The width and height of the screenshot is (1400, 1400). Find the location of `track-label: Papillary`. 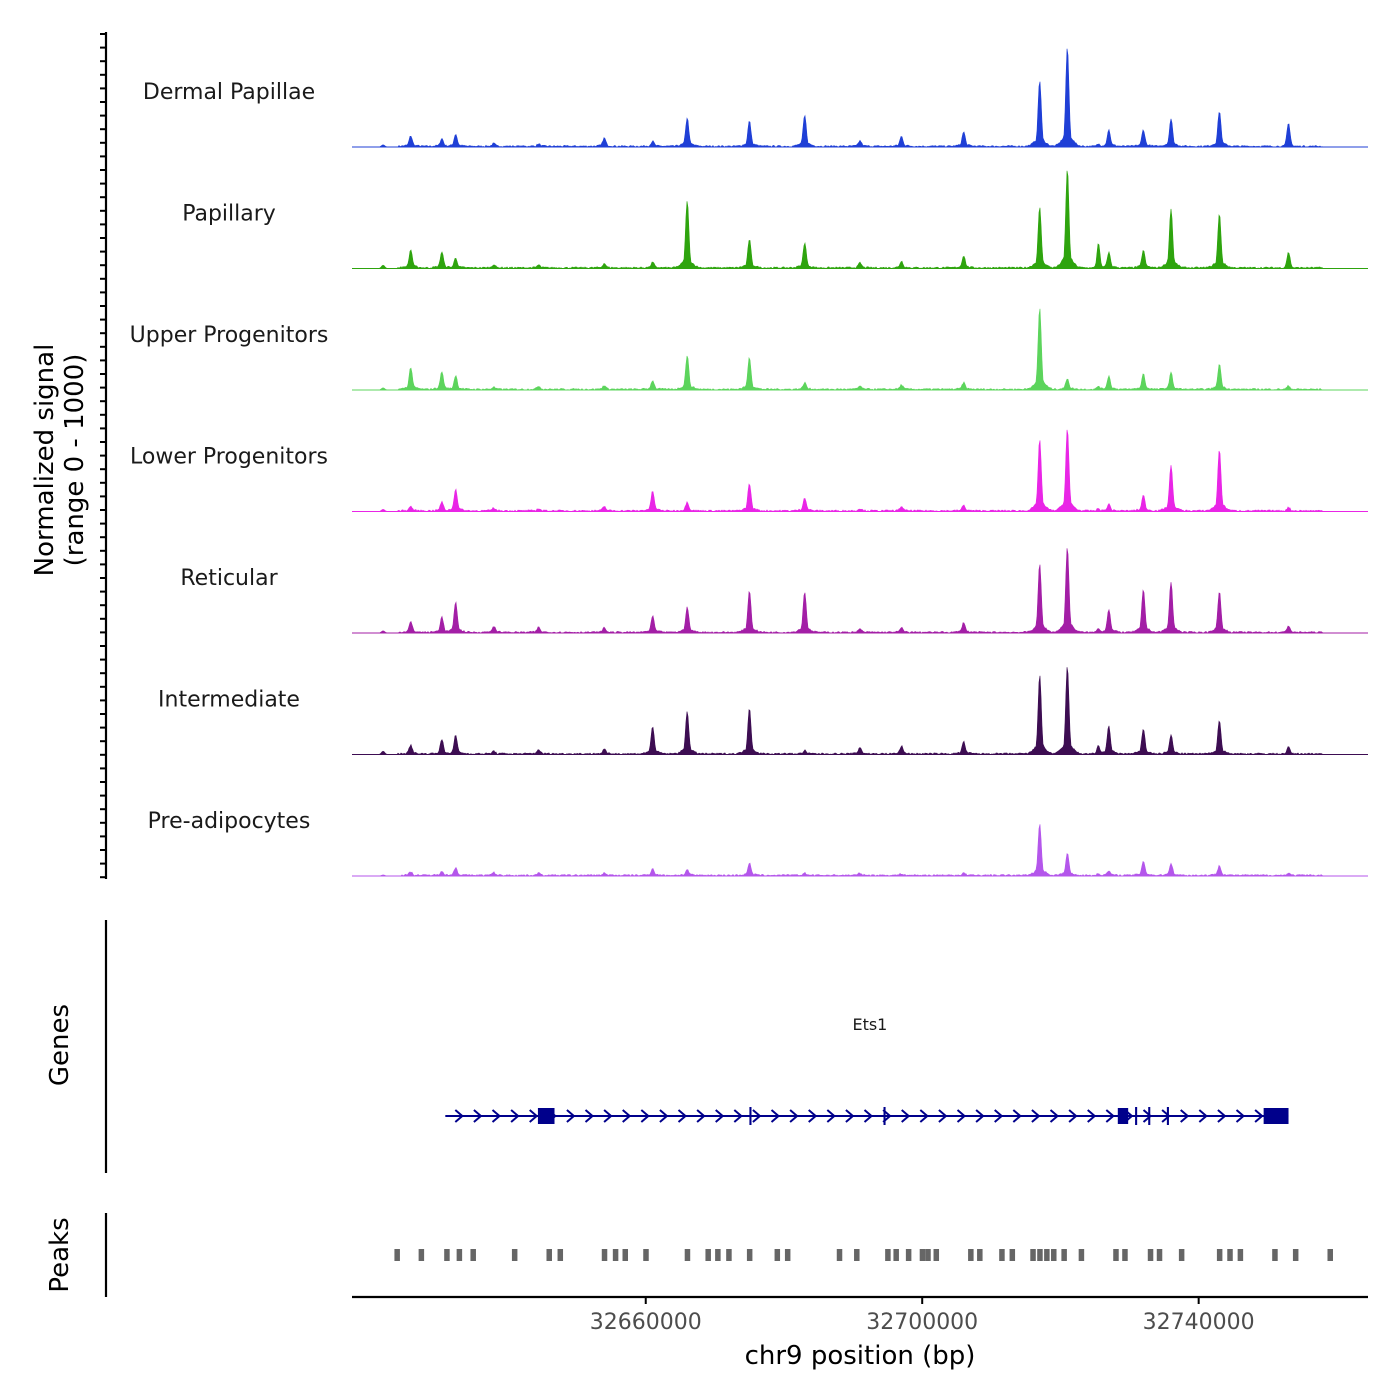

track-label: Papillary is located at coordinates (229, 214).